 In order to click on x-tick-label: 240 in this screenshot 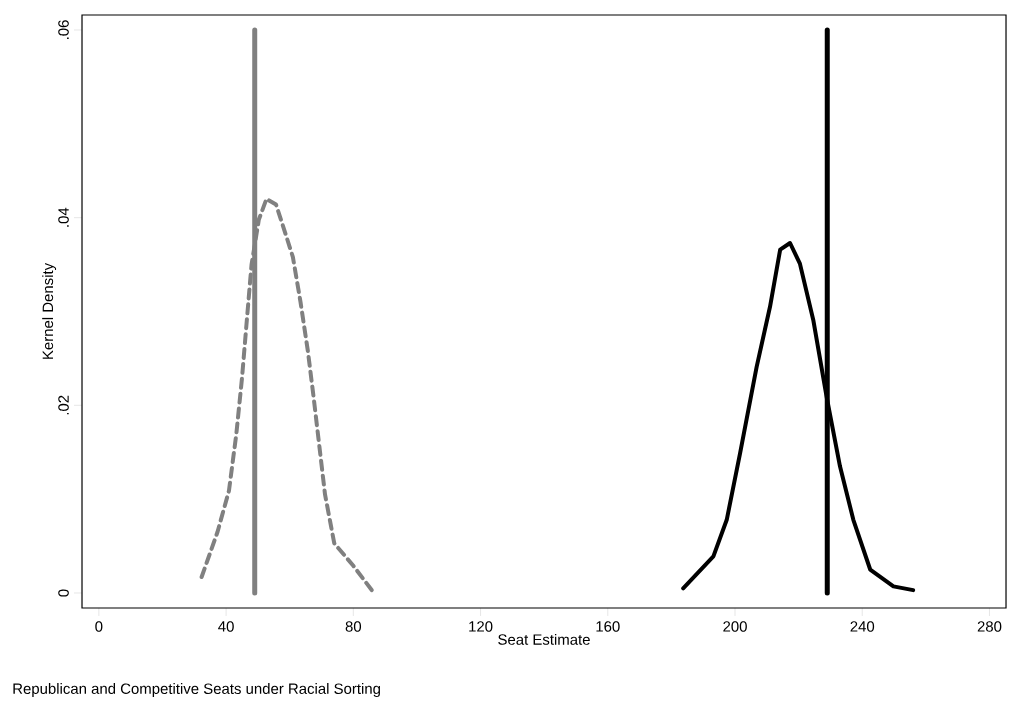, I will do `click(862, 626)`.